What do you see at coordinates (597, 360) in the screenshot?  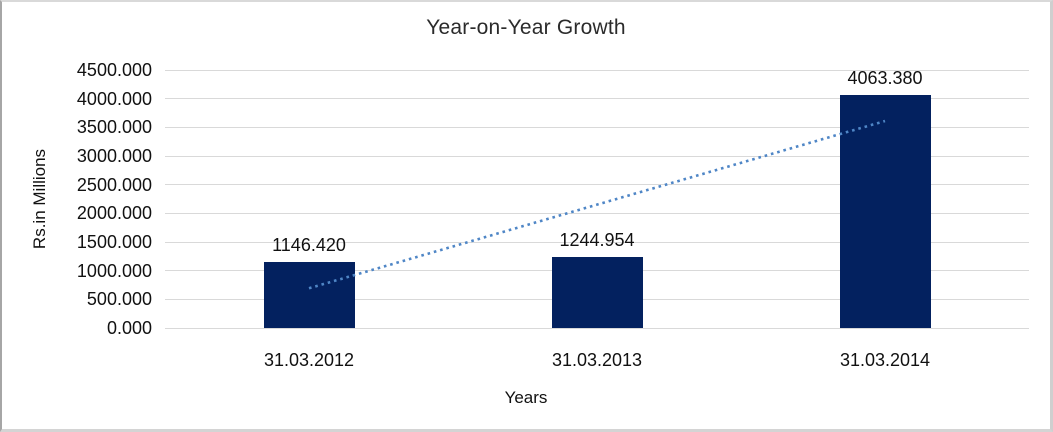 I see `x-category-label: 31.03.2013` at bounding box center [597, 360].